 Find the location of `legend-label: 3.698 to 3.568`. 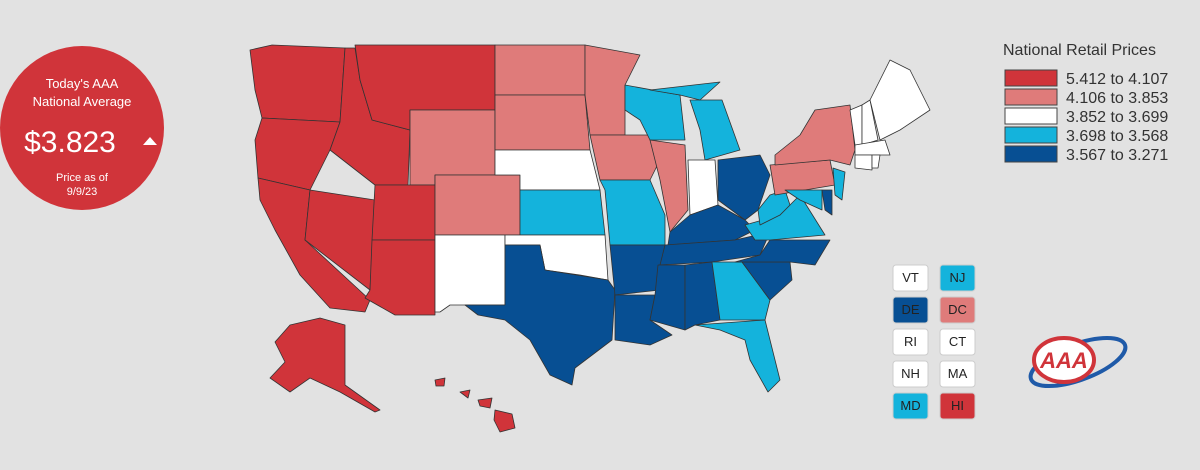

legend-label: 3.698 to 3.568 is located at coordinates (1117, 136).